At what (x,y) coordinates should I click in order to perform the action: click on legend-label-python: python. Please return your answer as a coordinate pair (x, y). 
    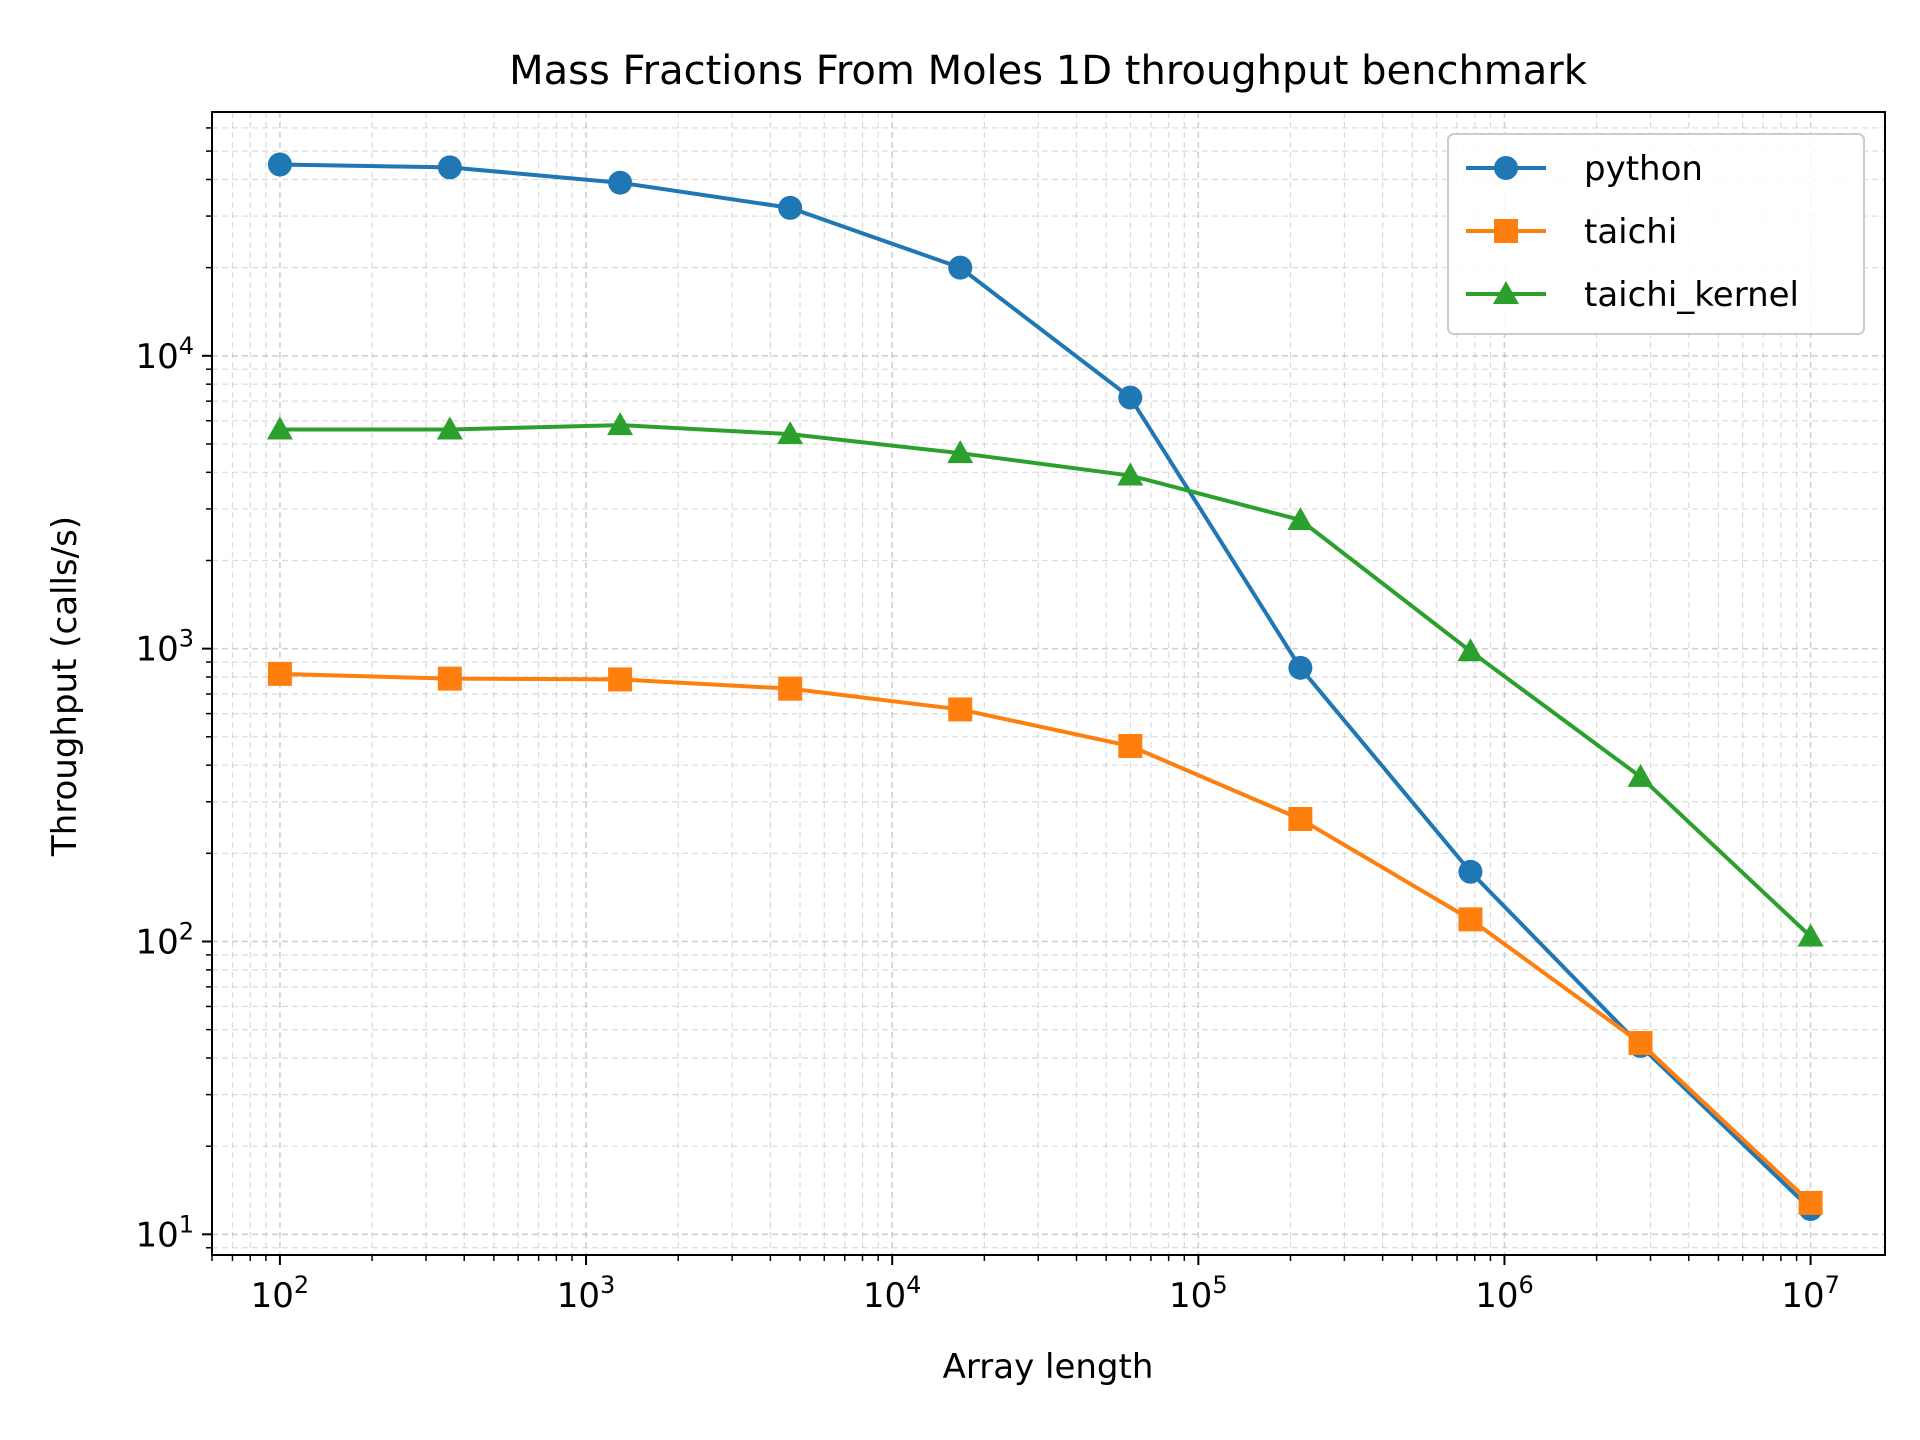
    Looking at the image, I should click on (1643, 169).